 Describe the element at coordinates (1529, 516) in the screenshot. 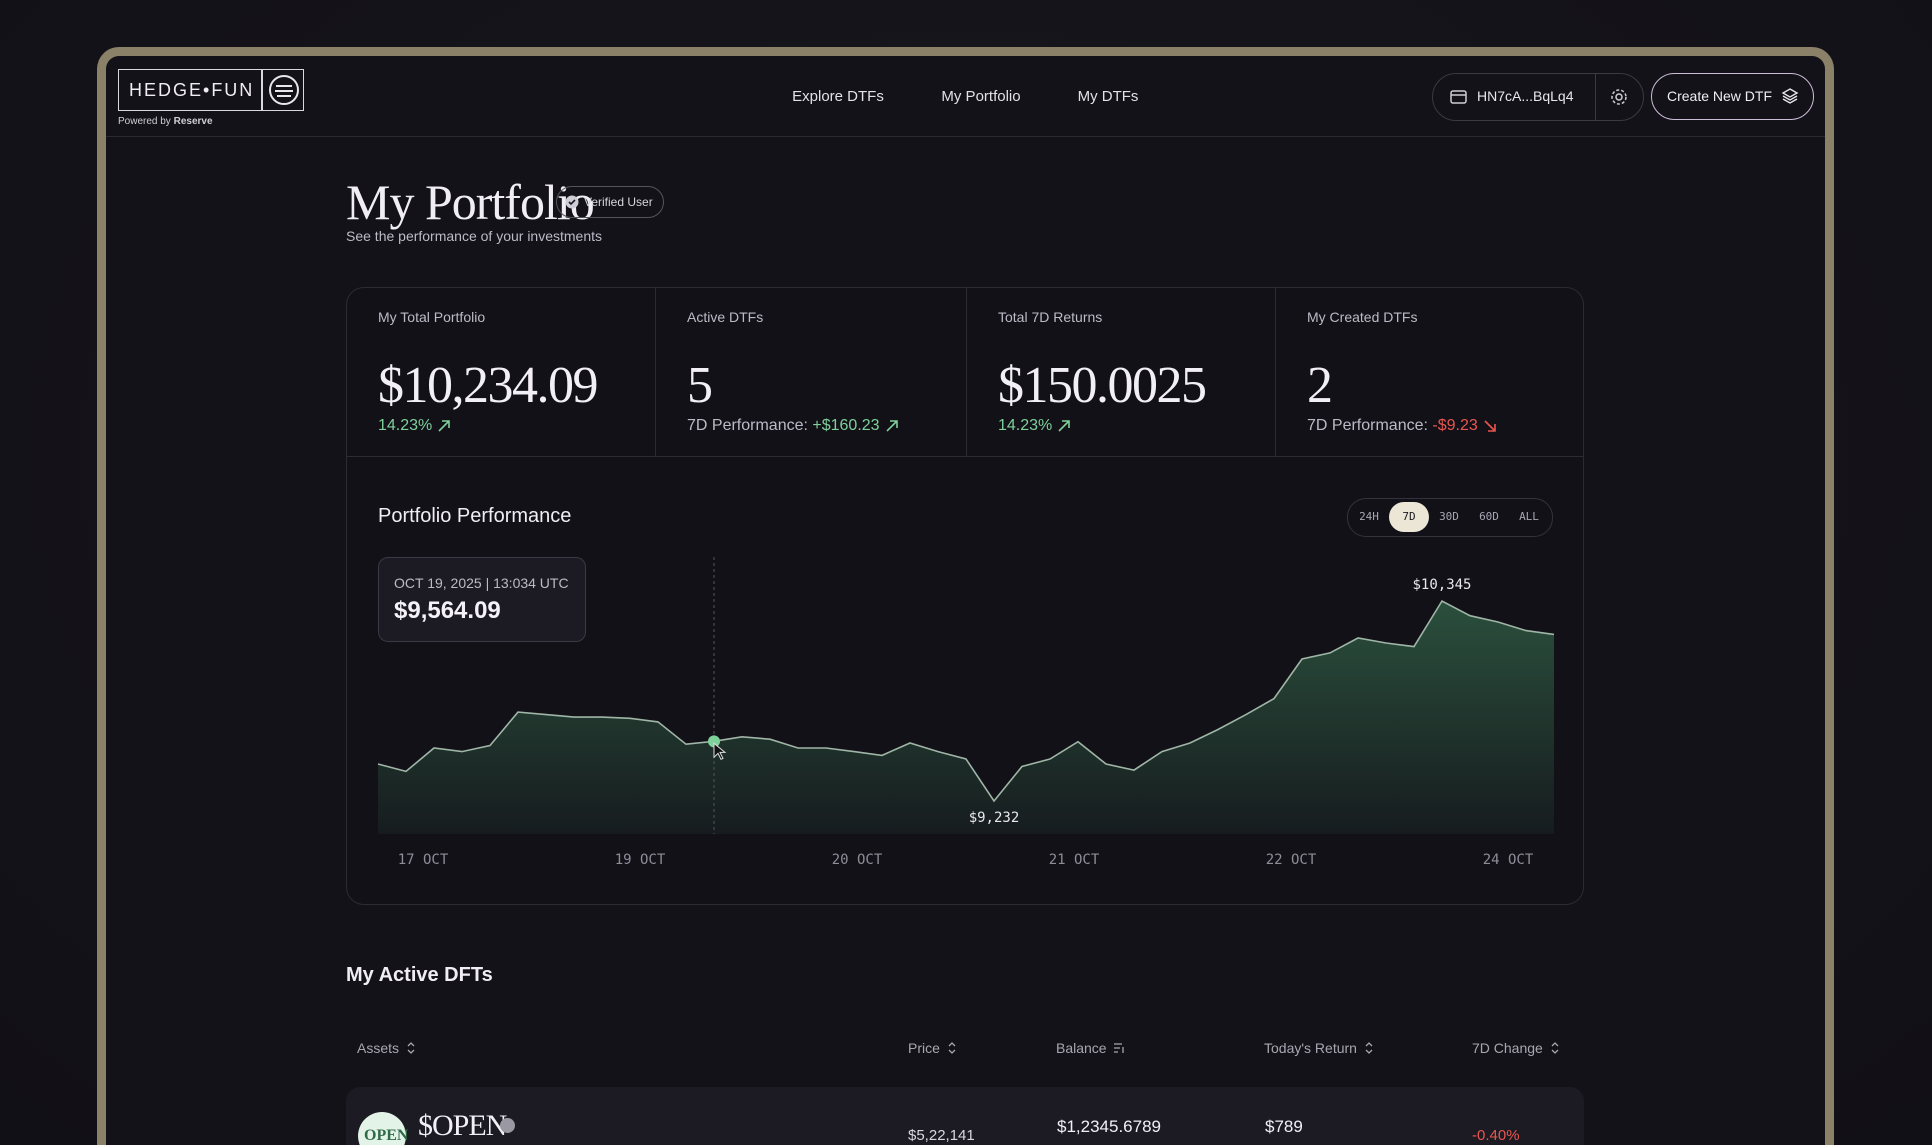

I see `range-option: ALL` at that location.